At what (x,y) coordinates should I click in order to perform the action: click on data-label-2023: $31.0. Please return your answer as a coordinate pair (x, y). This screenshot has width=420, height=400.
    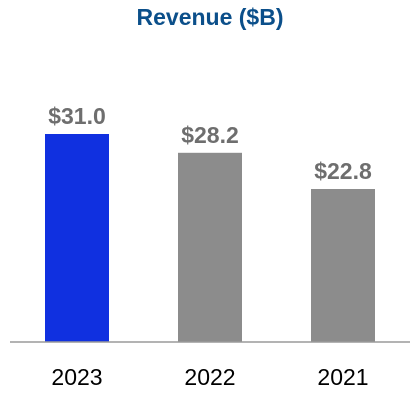
    Looking at the image, I should click on (77, 116).